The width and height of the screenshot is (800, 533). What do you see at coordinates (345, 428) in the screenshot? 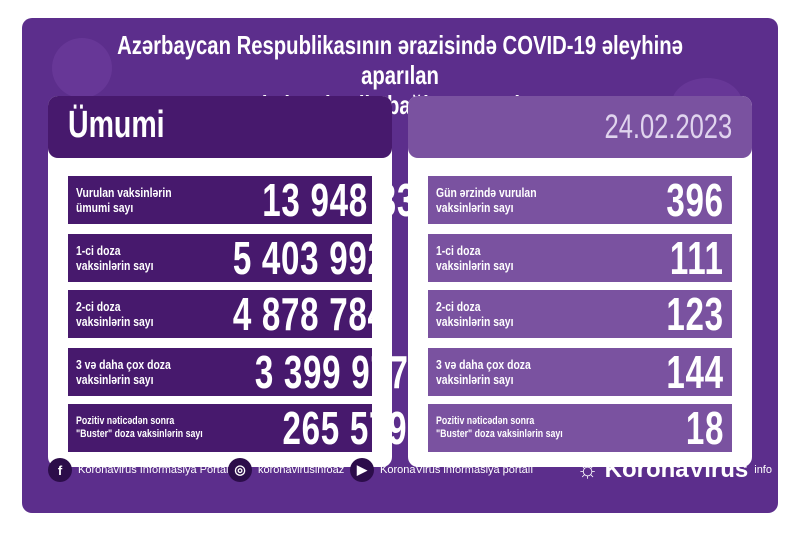
I see `stat-value: 265 579` at bounding box center [345, 428].